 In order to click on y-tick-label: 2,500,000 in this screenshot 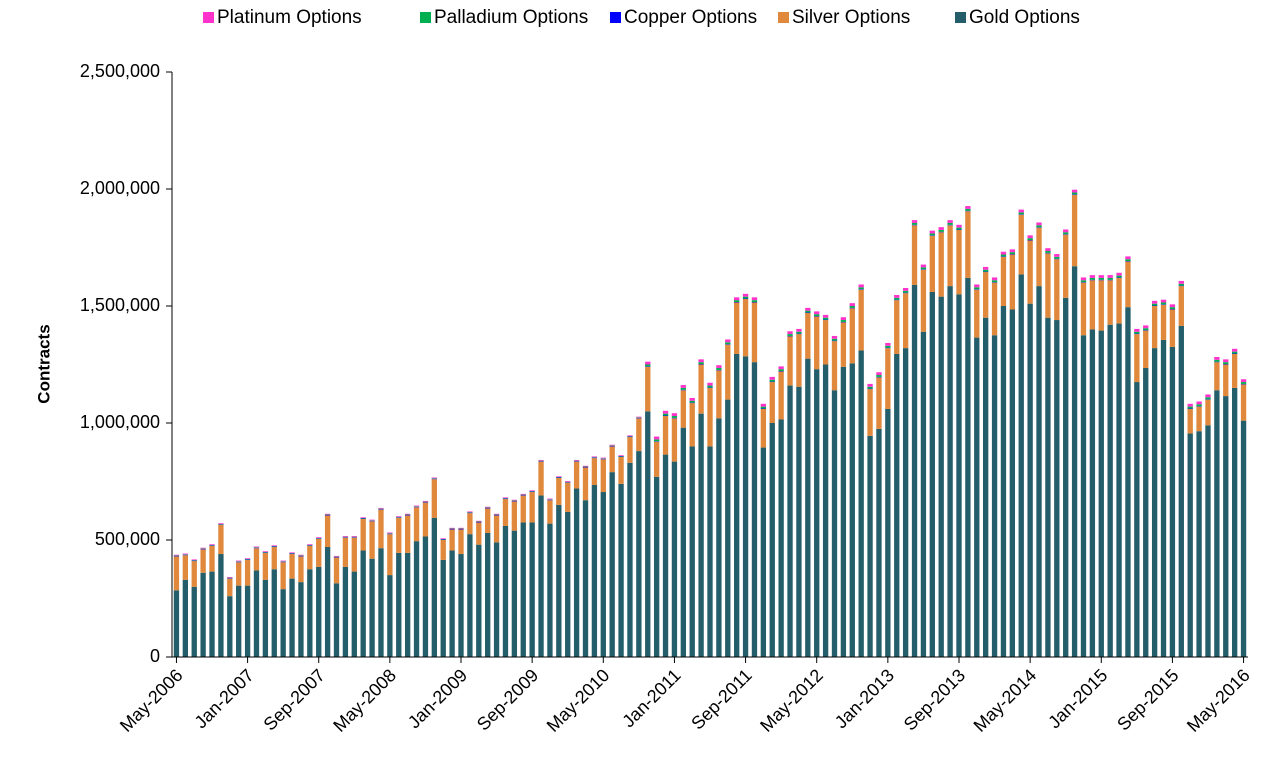, I will do `click(120, 71)`.